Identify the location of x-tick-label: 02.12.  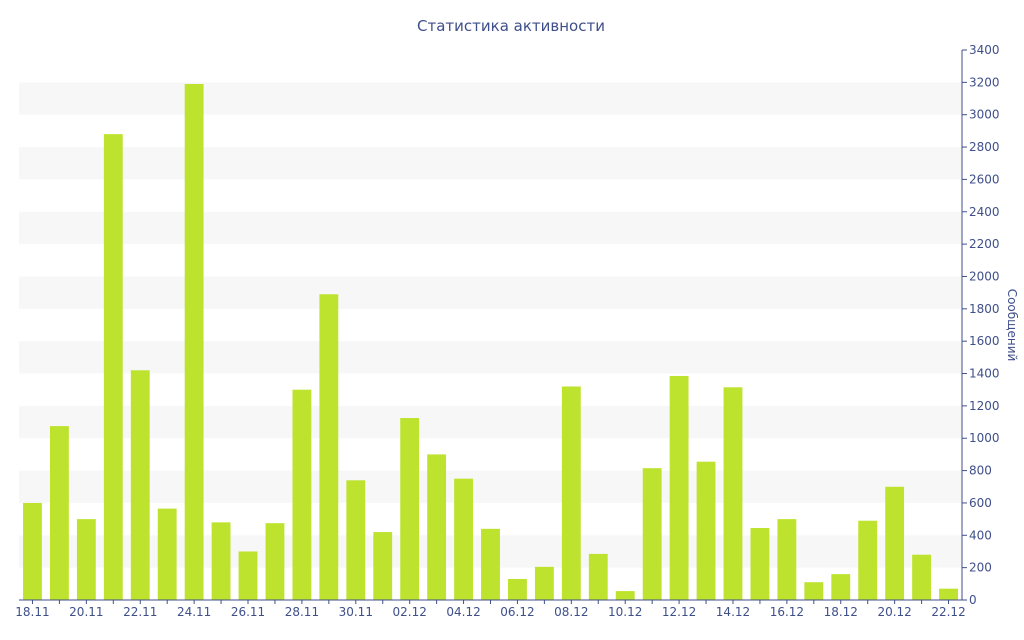
(409, 612).